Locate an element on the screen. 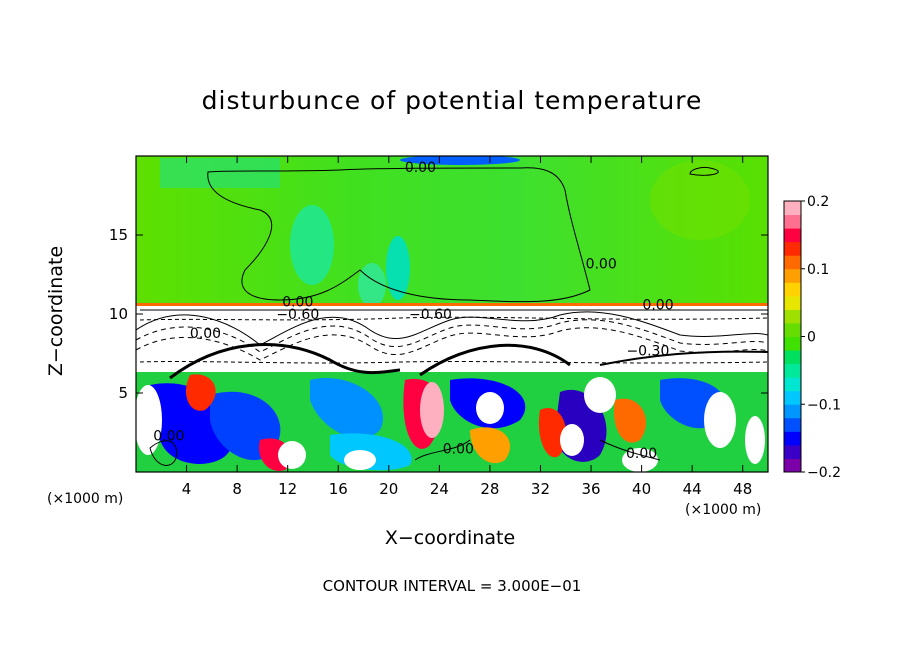  x-tick-label: 20 is located at coordinates (388, 489).